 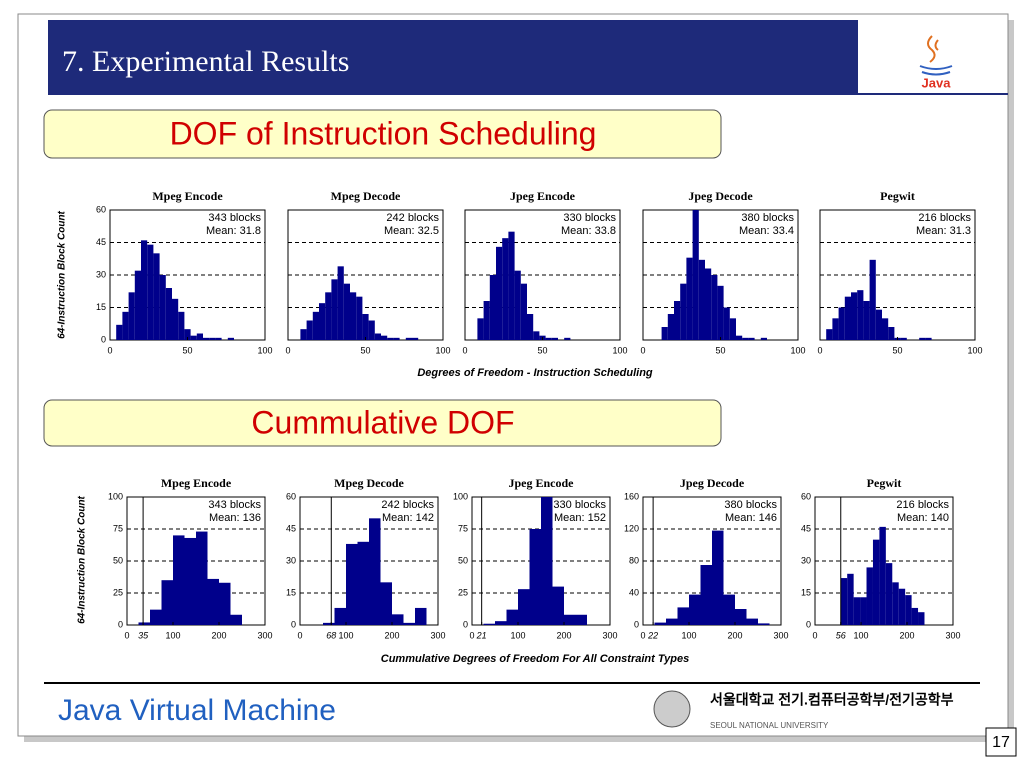 I want to click on y-tick-label: 25, so click(x=118, y=592).